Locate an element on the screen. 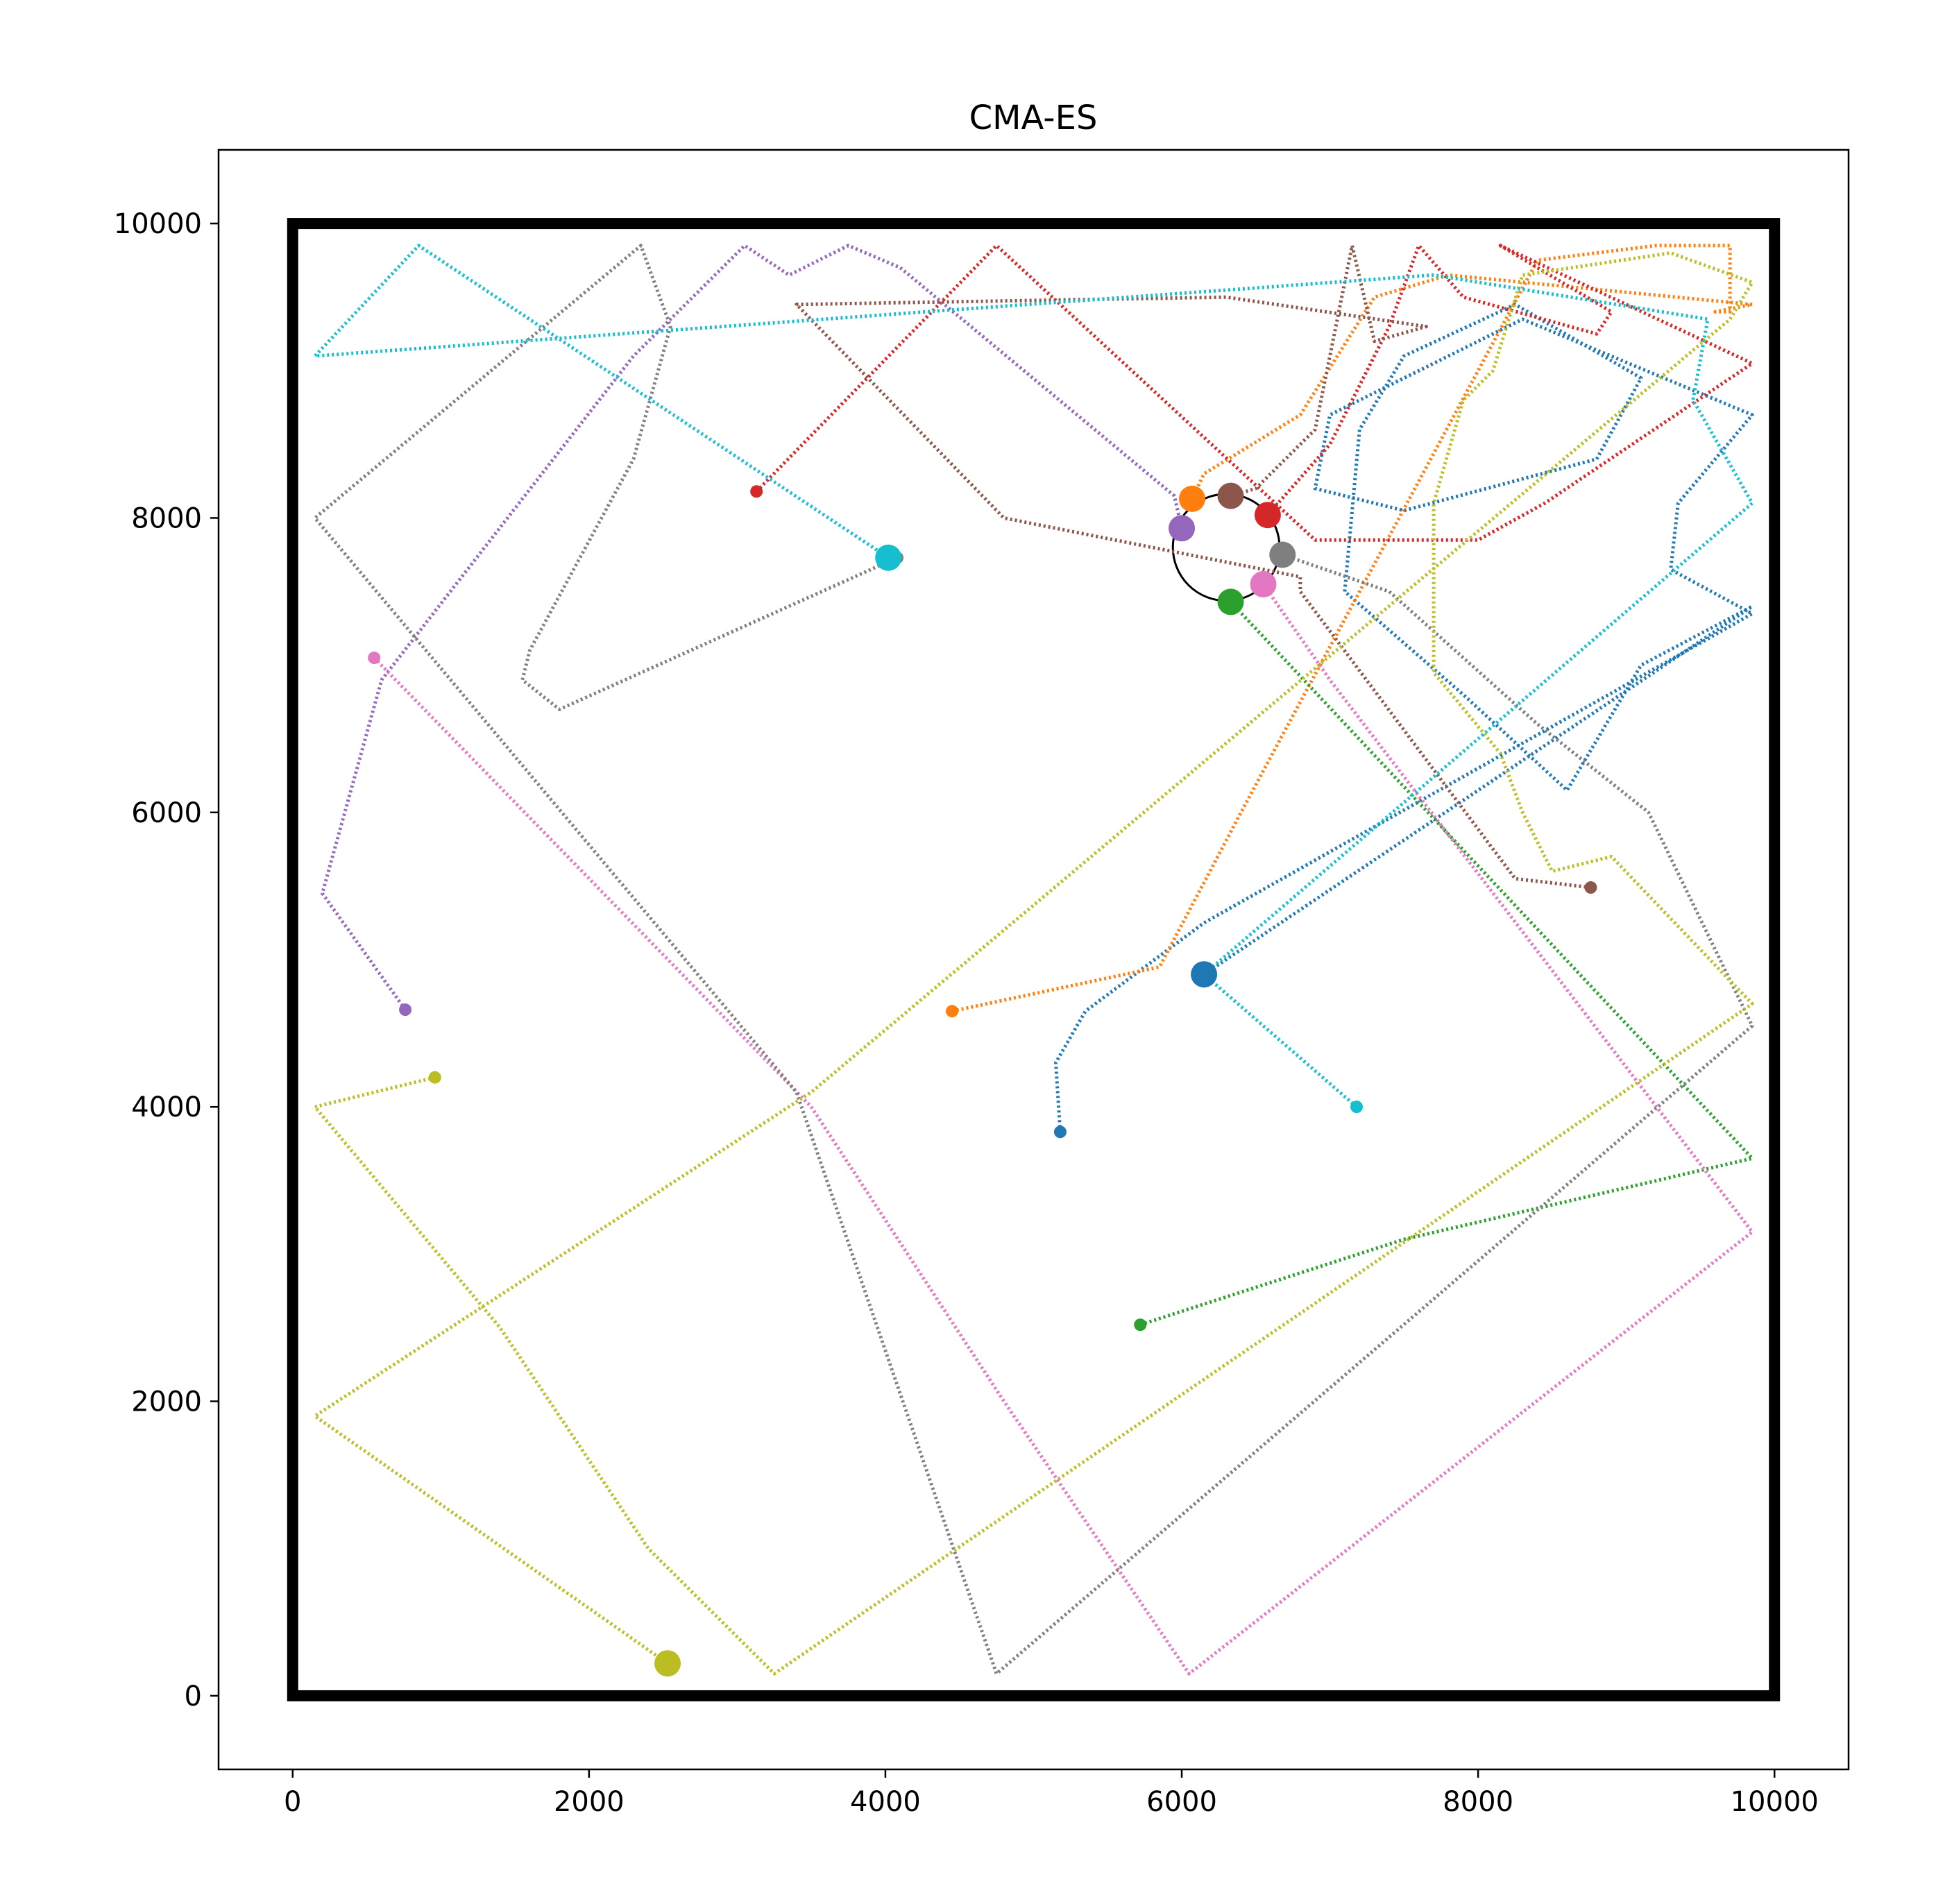  chart-title: CMA-ES is located at coordinates (1033, 118).